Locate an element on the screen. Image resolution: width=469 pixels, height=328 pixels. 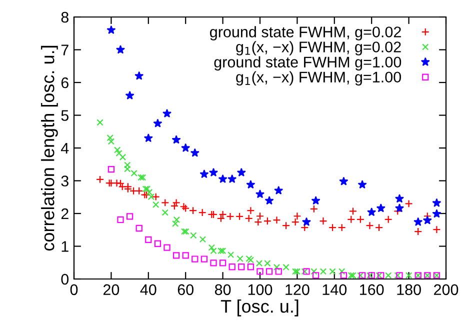
x-tick-label: 0 is located at coordinates (74, 290).